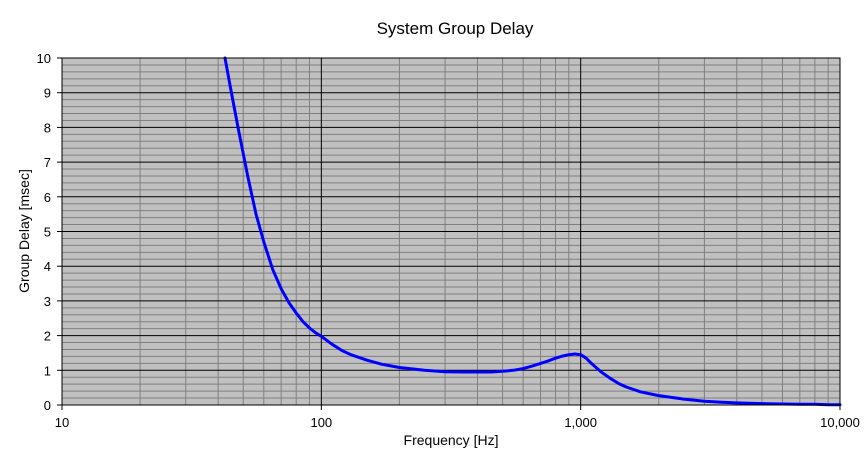 The width and height of the screenshot is (865, 450). What do you see at coordinates (580, 422) in the screenshot?
I see `x-tick-label: 1,000` at bounding box center [580, 422].